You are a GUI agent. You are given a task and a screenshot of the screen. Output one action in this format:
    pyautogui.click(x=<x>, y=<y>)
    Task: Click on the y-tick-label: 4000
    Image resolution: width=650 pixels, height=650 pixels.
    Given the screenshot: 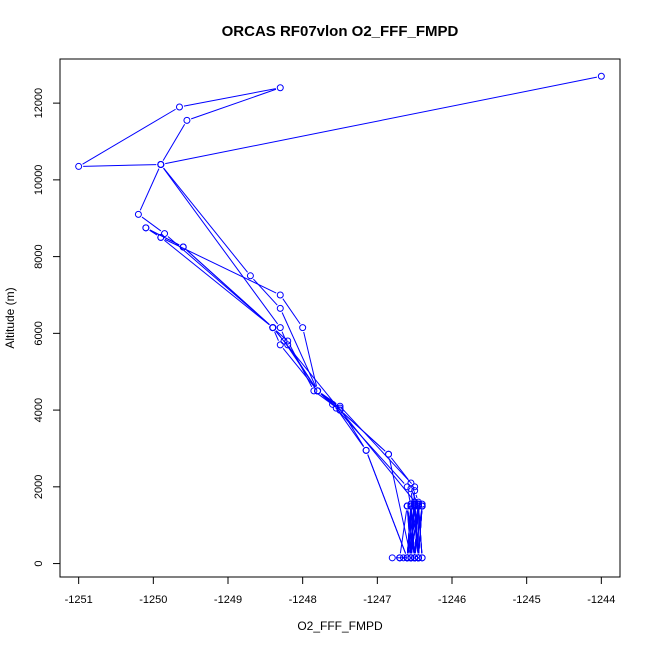 What is the action you would take?
    pyautogui.click(x=39, y=410)
    